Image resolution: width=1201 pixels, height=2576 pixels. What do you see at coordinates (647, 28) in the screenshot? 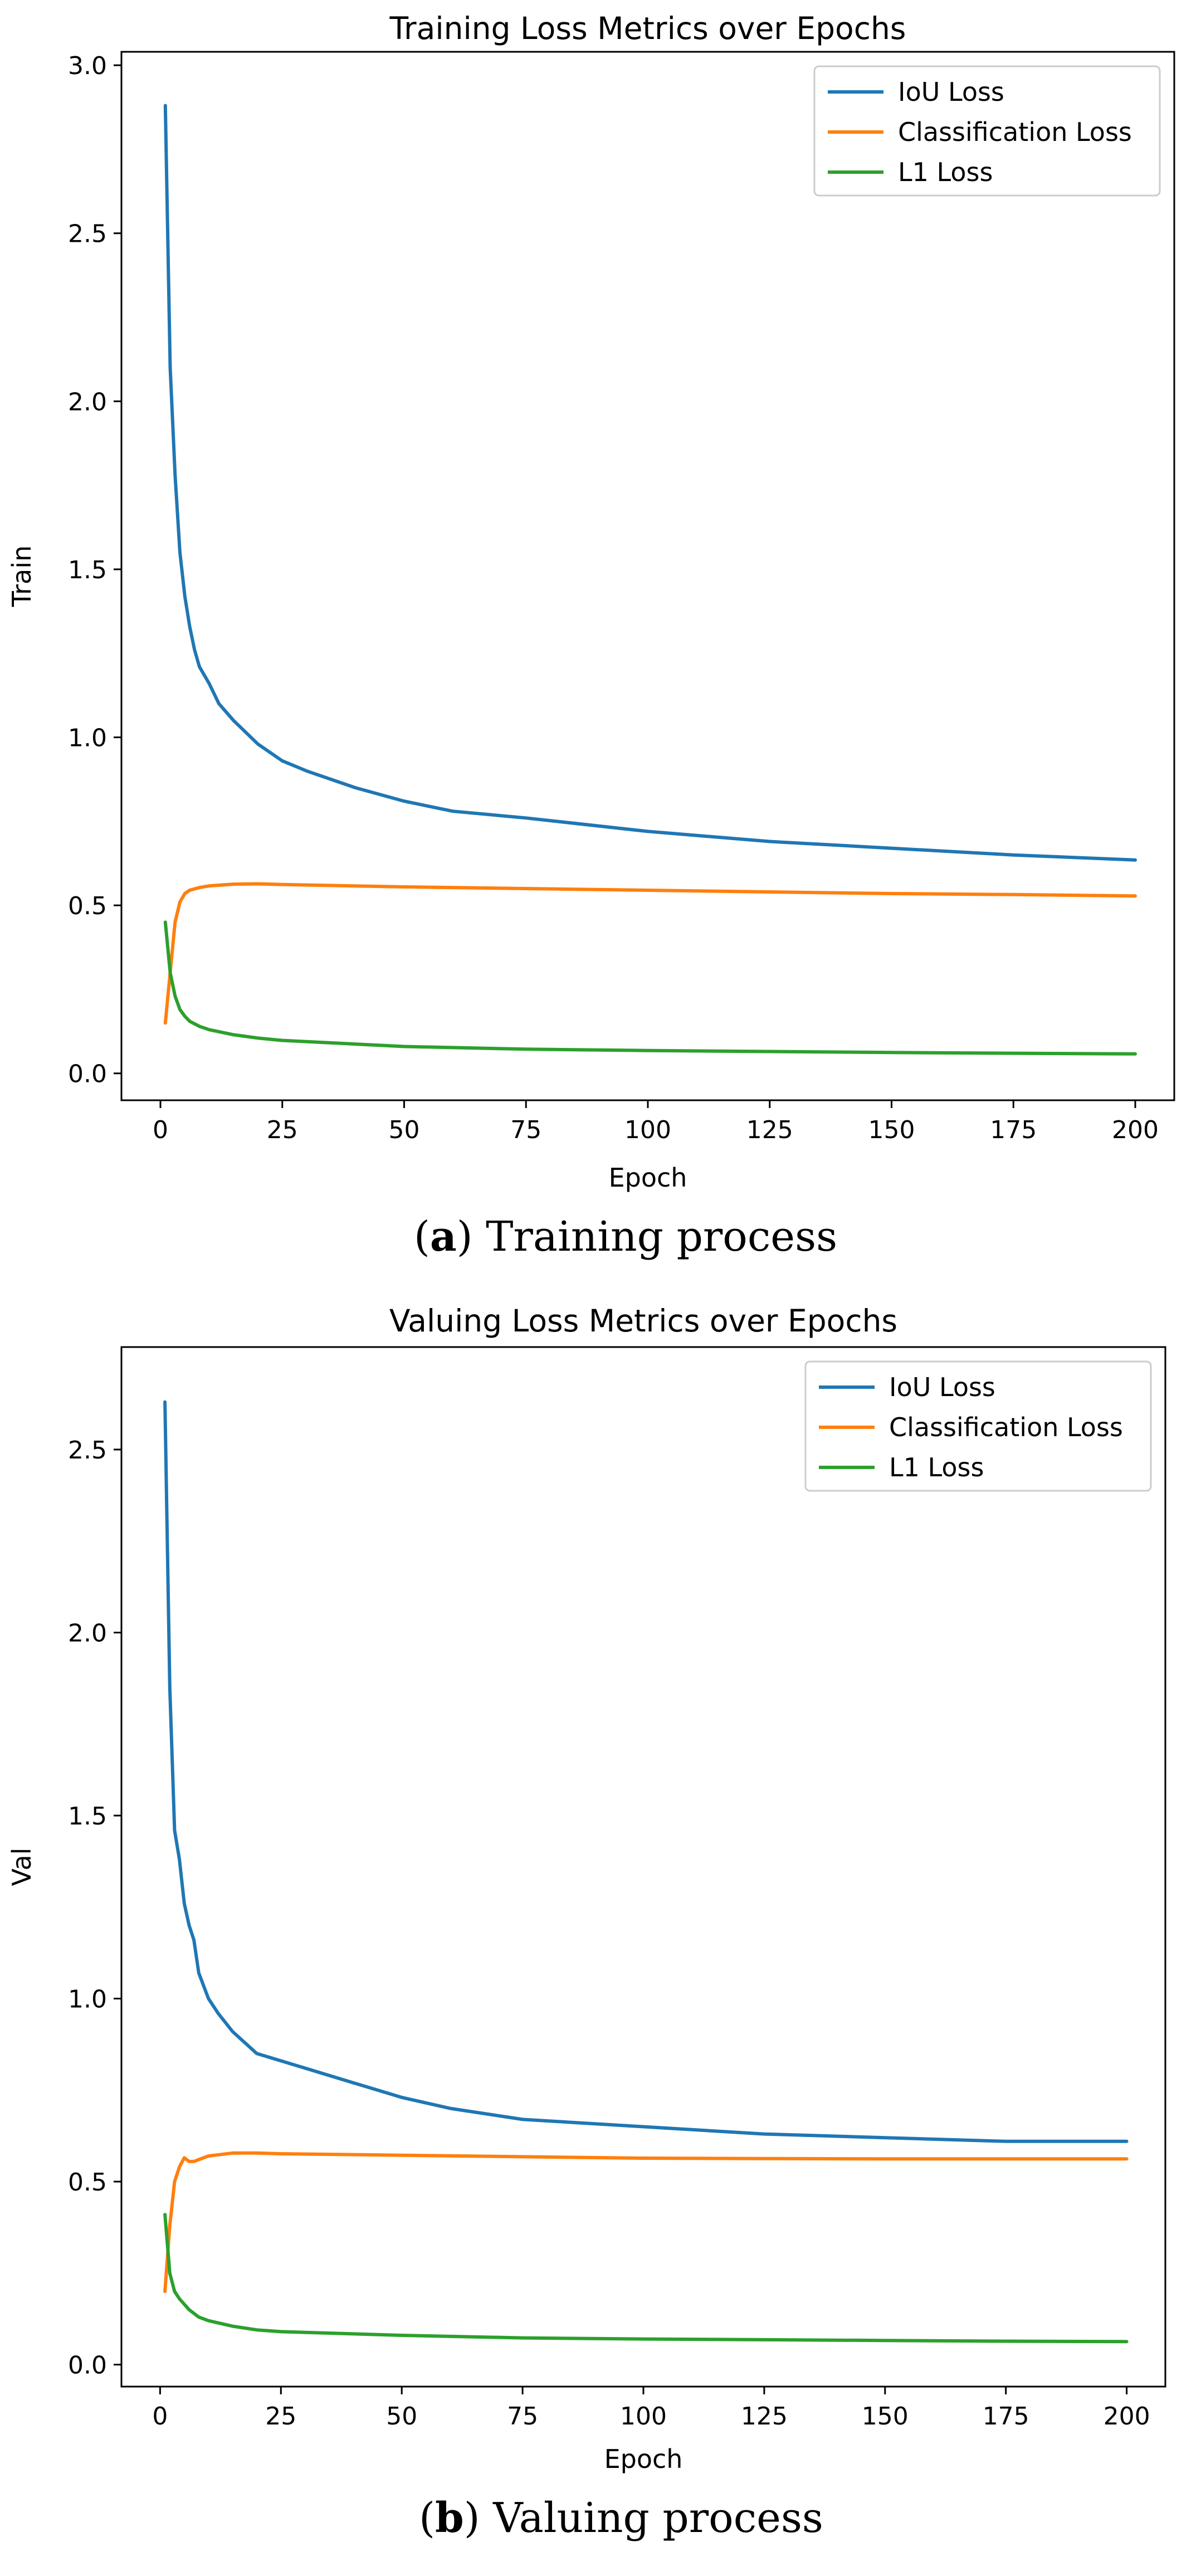
I see `chart-title: Training Loss Metrics over Epochs` at bounding box center [647, 28].